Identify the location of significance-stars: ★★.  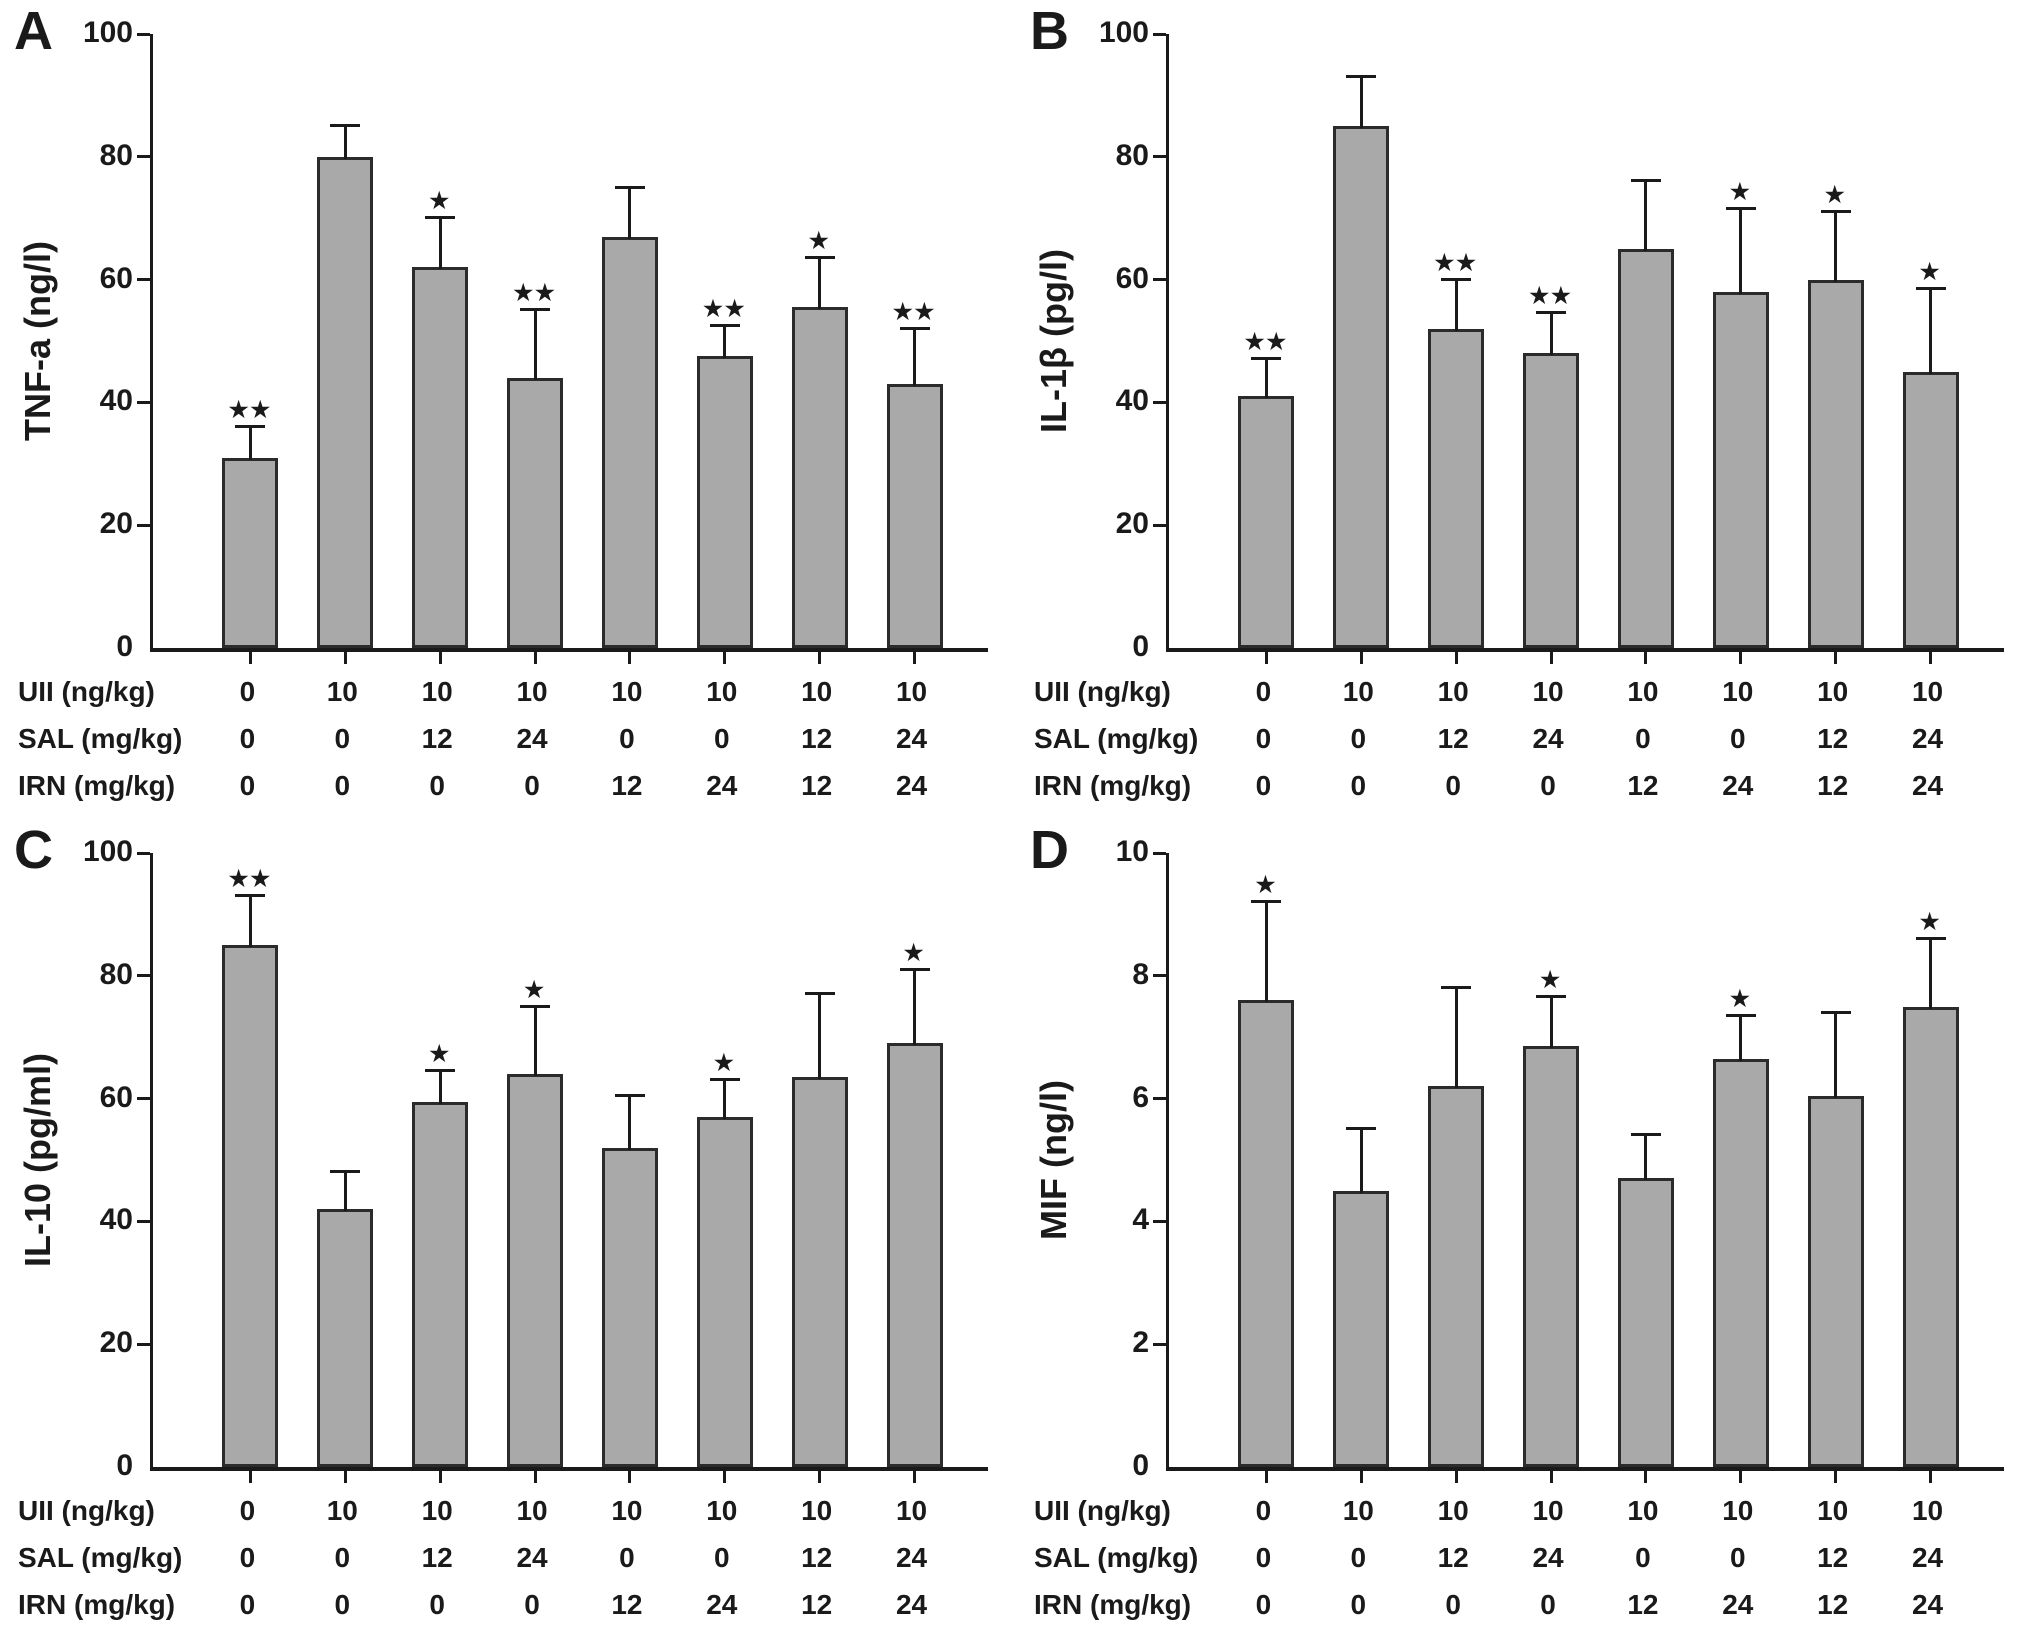
(1551, 296).